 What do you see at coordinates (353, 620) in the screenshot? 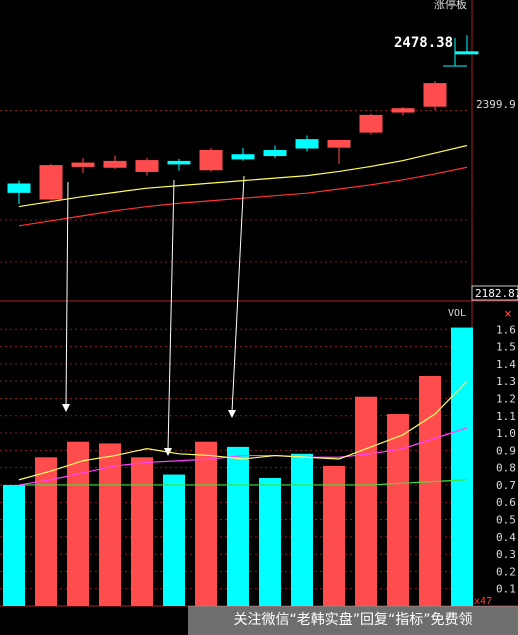
I see `watermark-banner: 关注微信“老韩实盘”回复“指标”免费领` at bounding box center [353, 620].